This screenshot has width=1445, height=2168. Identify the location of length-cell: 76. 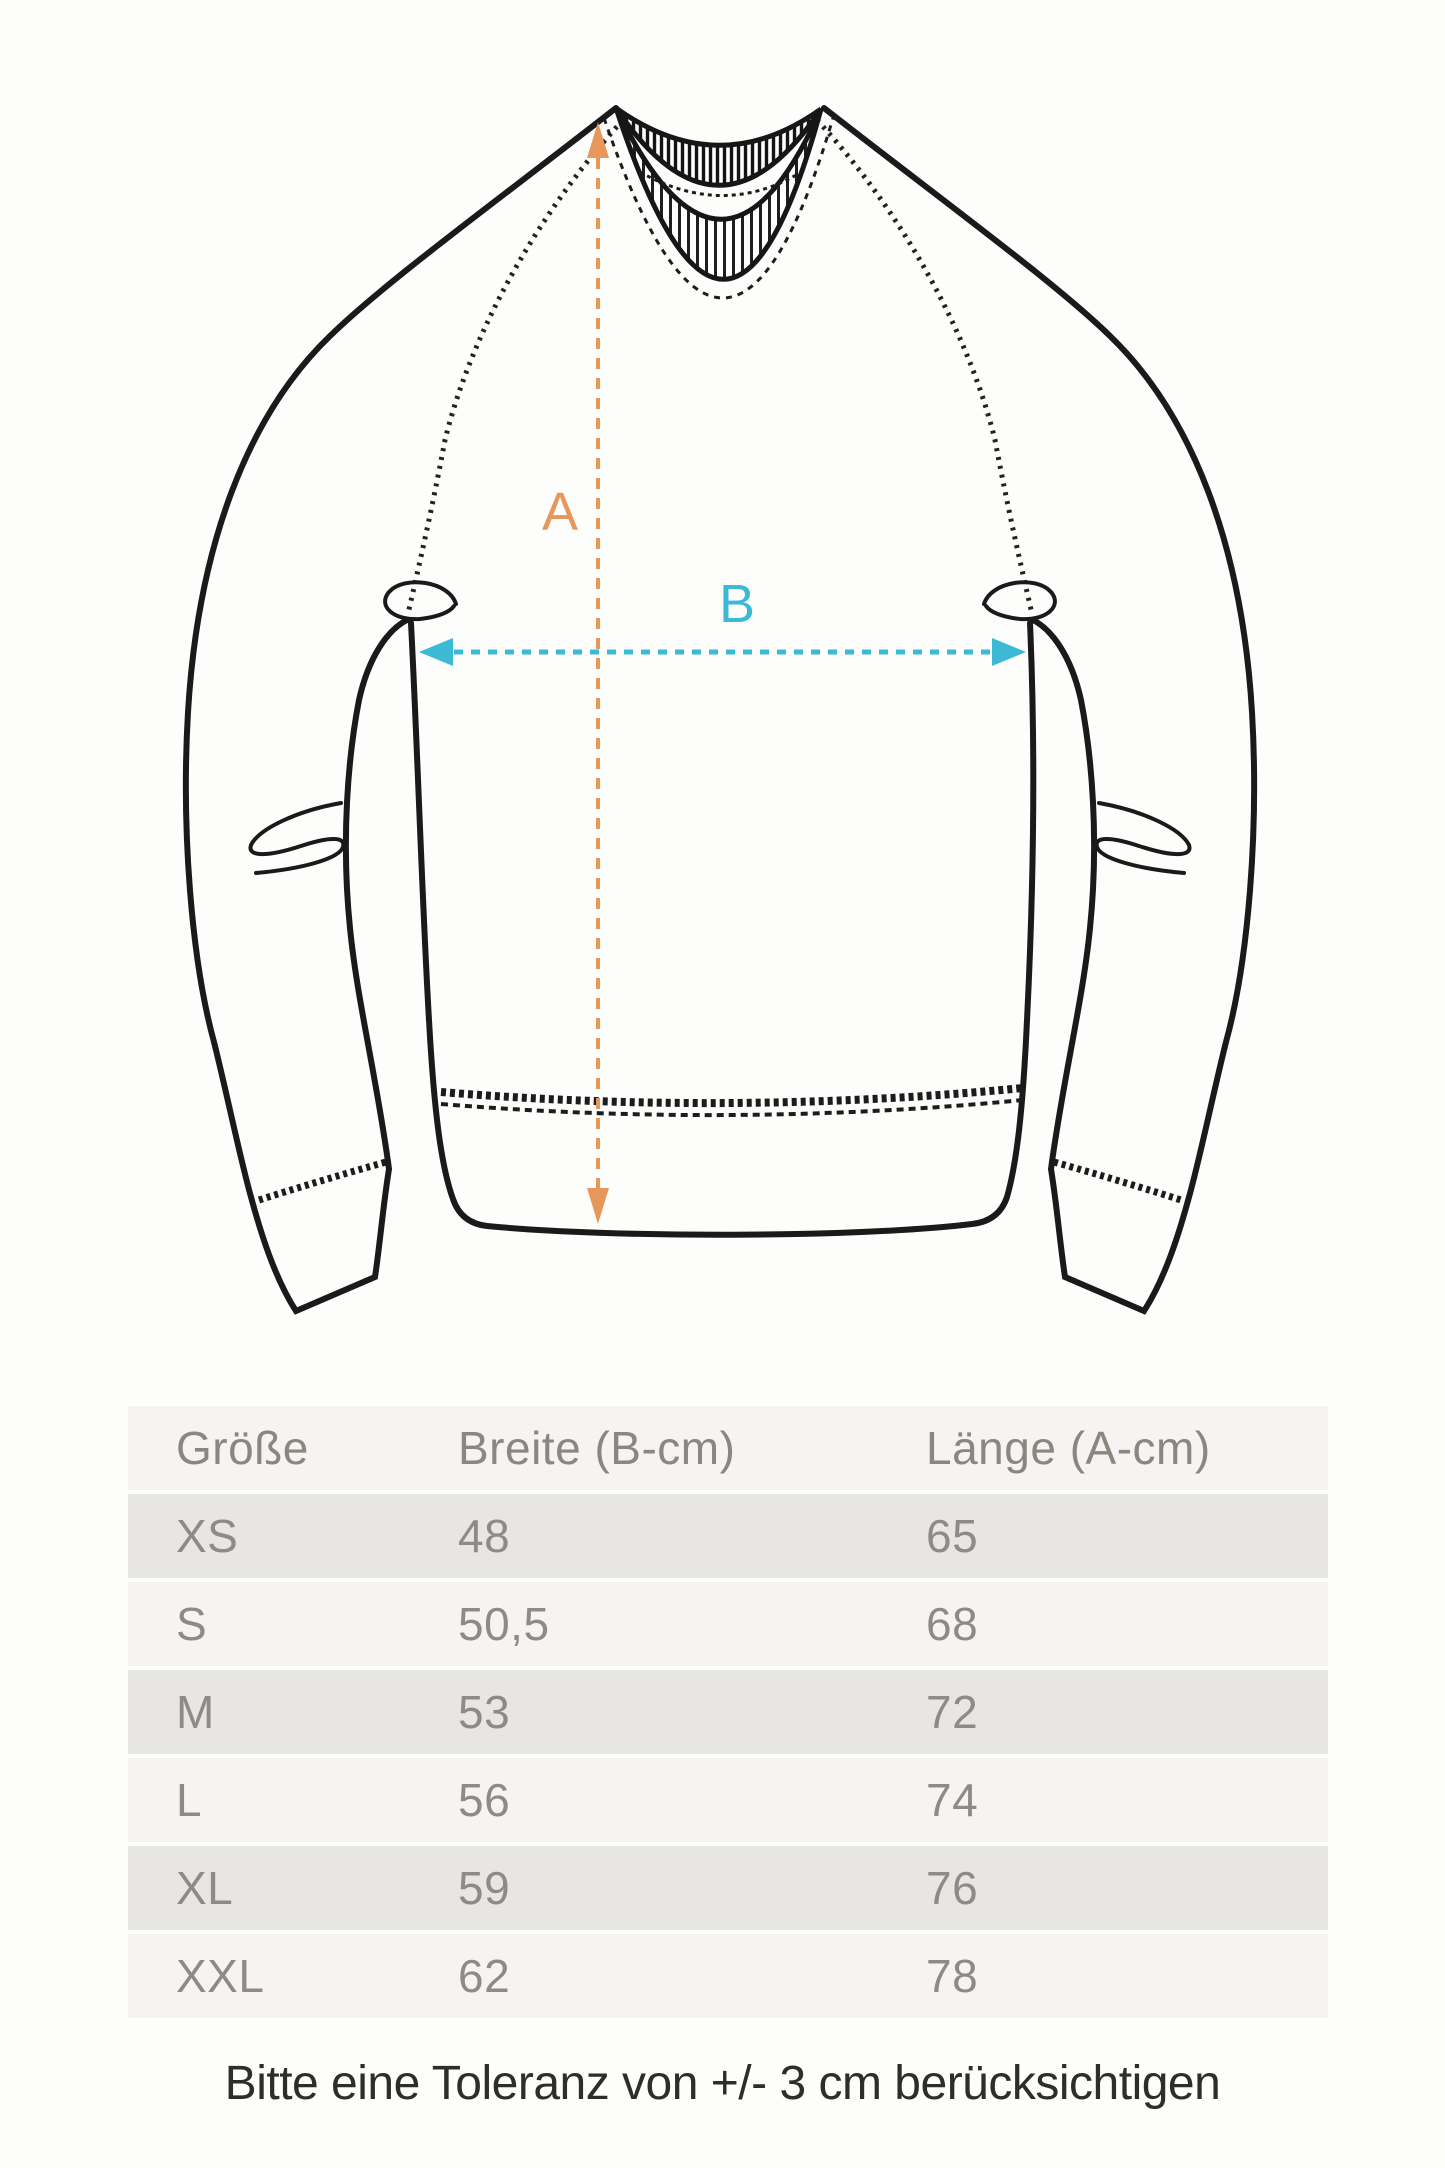
(952, 1888).